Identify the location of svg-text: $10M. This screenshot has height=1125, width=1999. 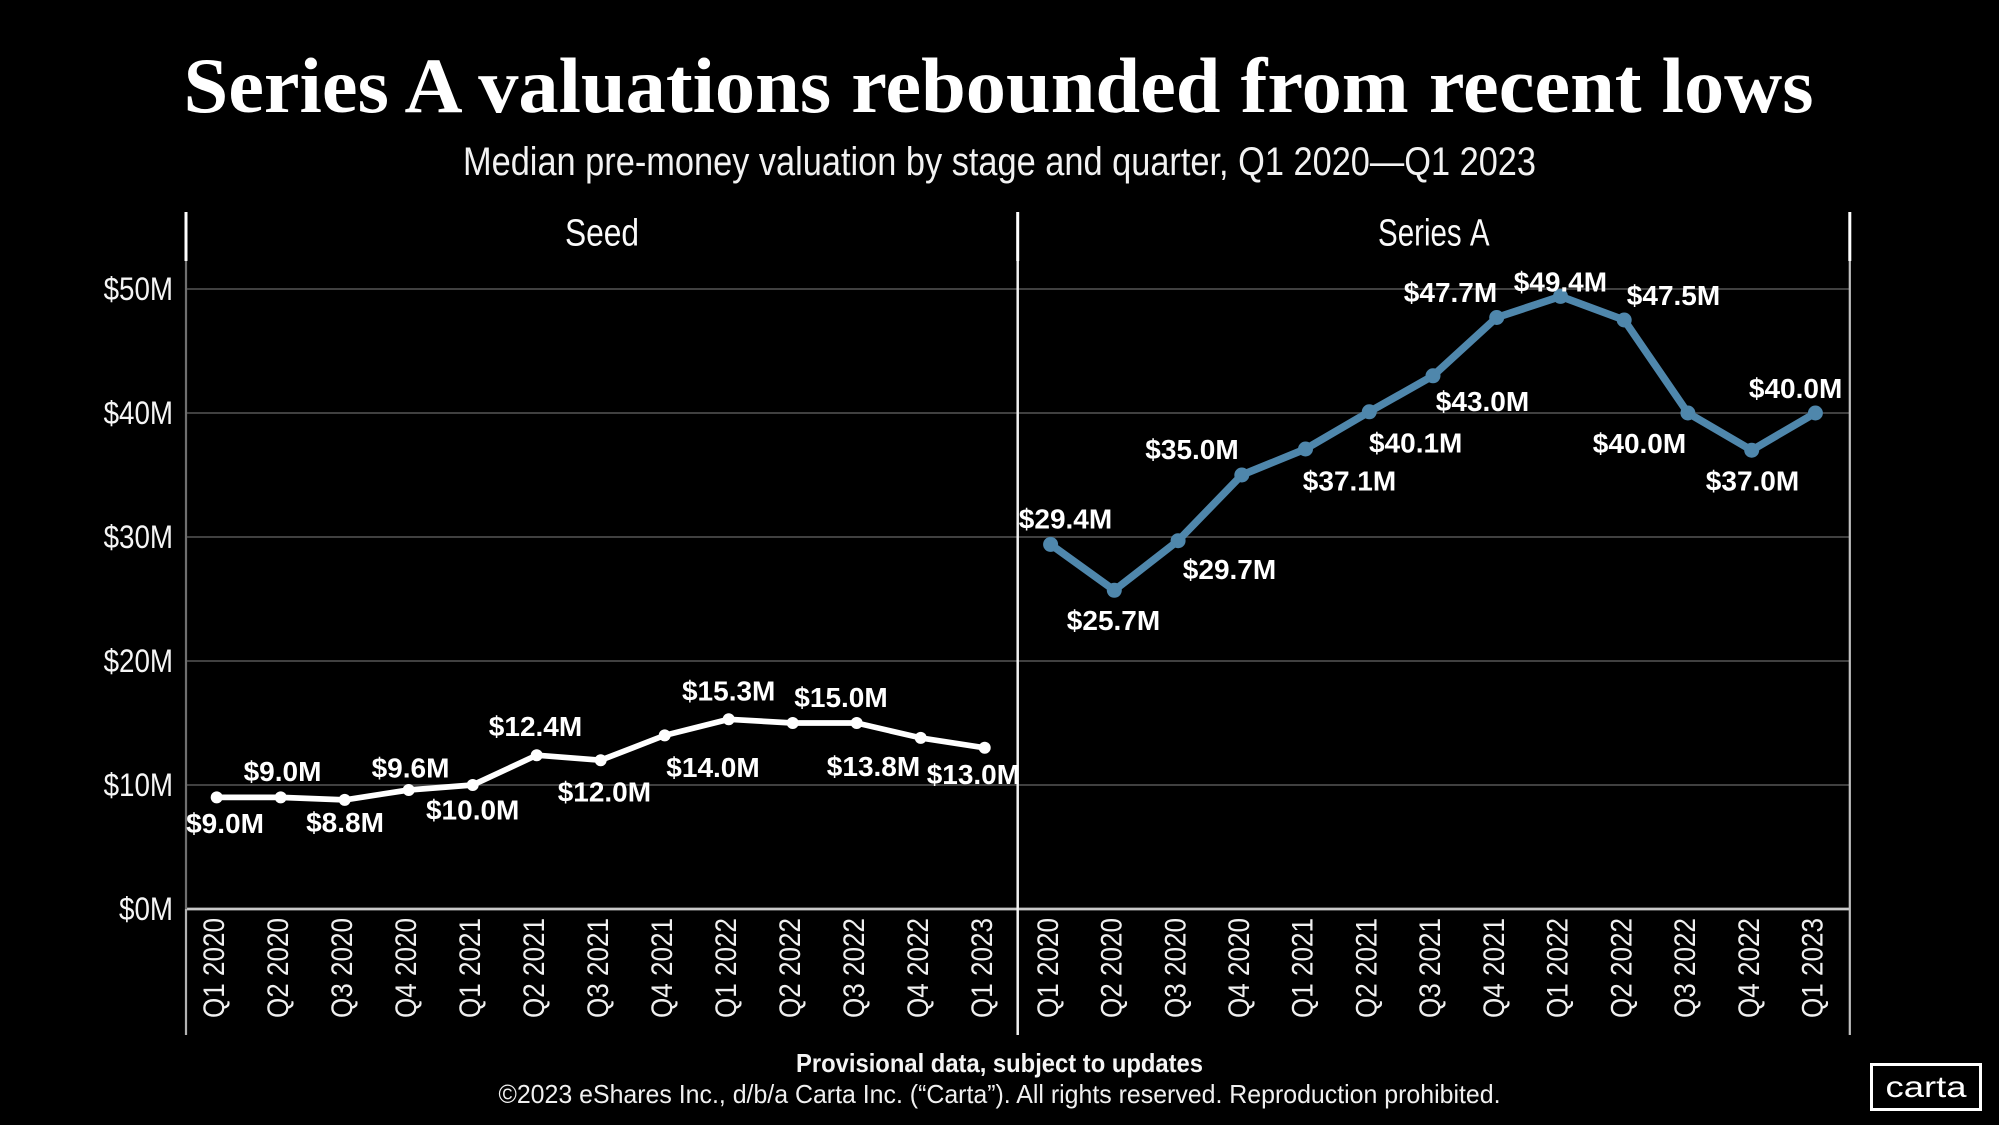
(138, 785).